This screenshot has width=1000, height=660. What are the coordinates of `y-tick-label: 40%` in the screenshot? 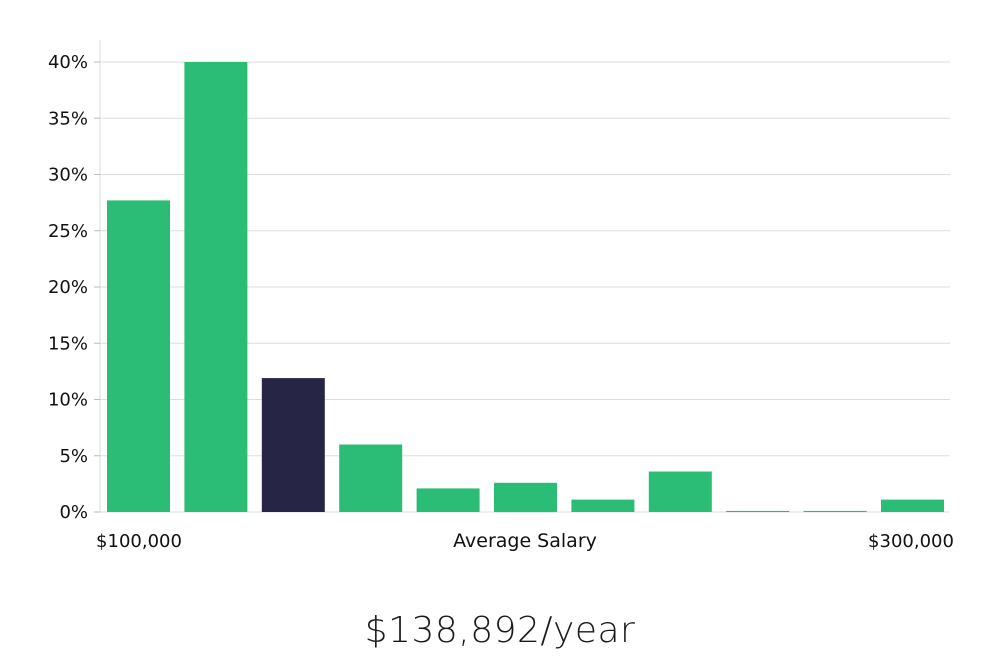 It's located at (68, 62).